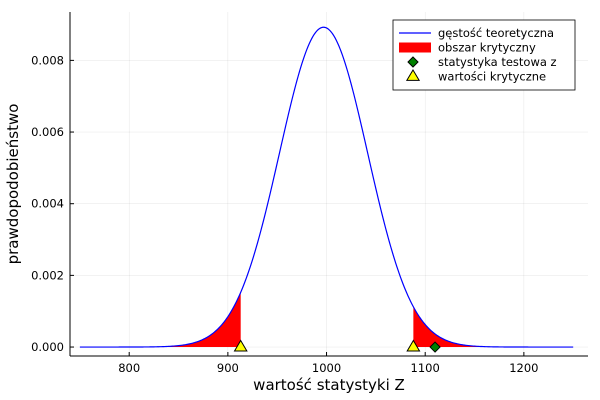 The image size is (600, 400). Describe the element at coordinates (160, 320) in the screenshot. I see `critical-region-left` at that location.